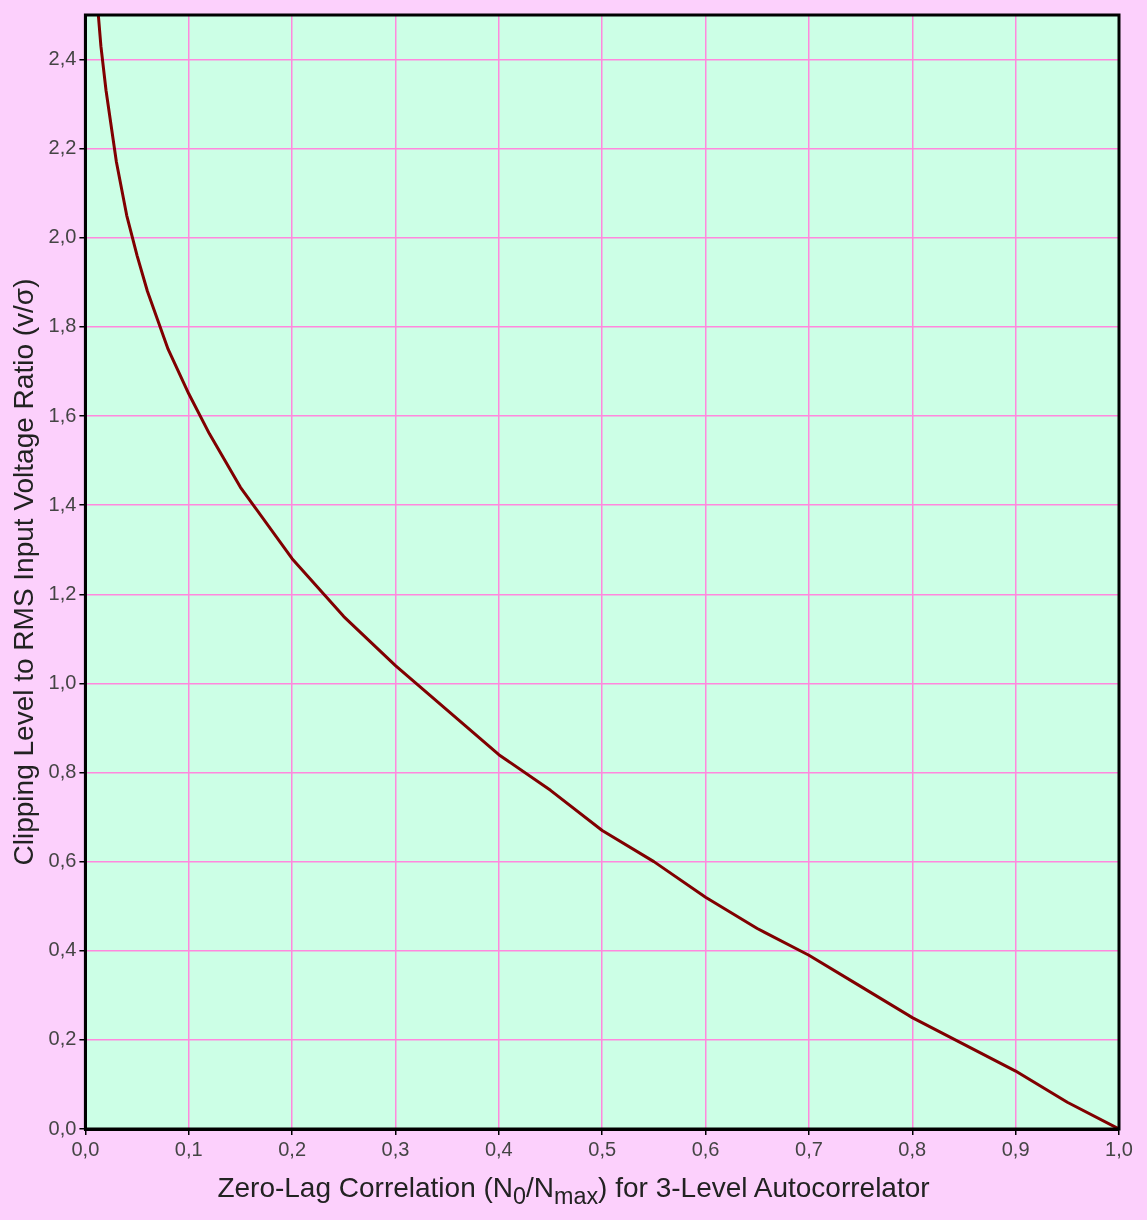 This screenshot has height=1220, width=1147. Describe the element at coordinates (62, 503) in the screenshot. I see `y-tick-label: 1,4` at that location.